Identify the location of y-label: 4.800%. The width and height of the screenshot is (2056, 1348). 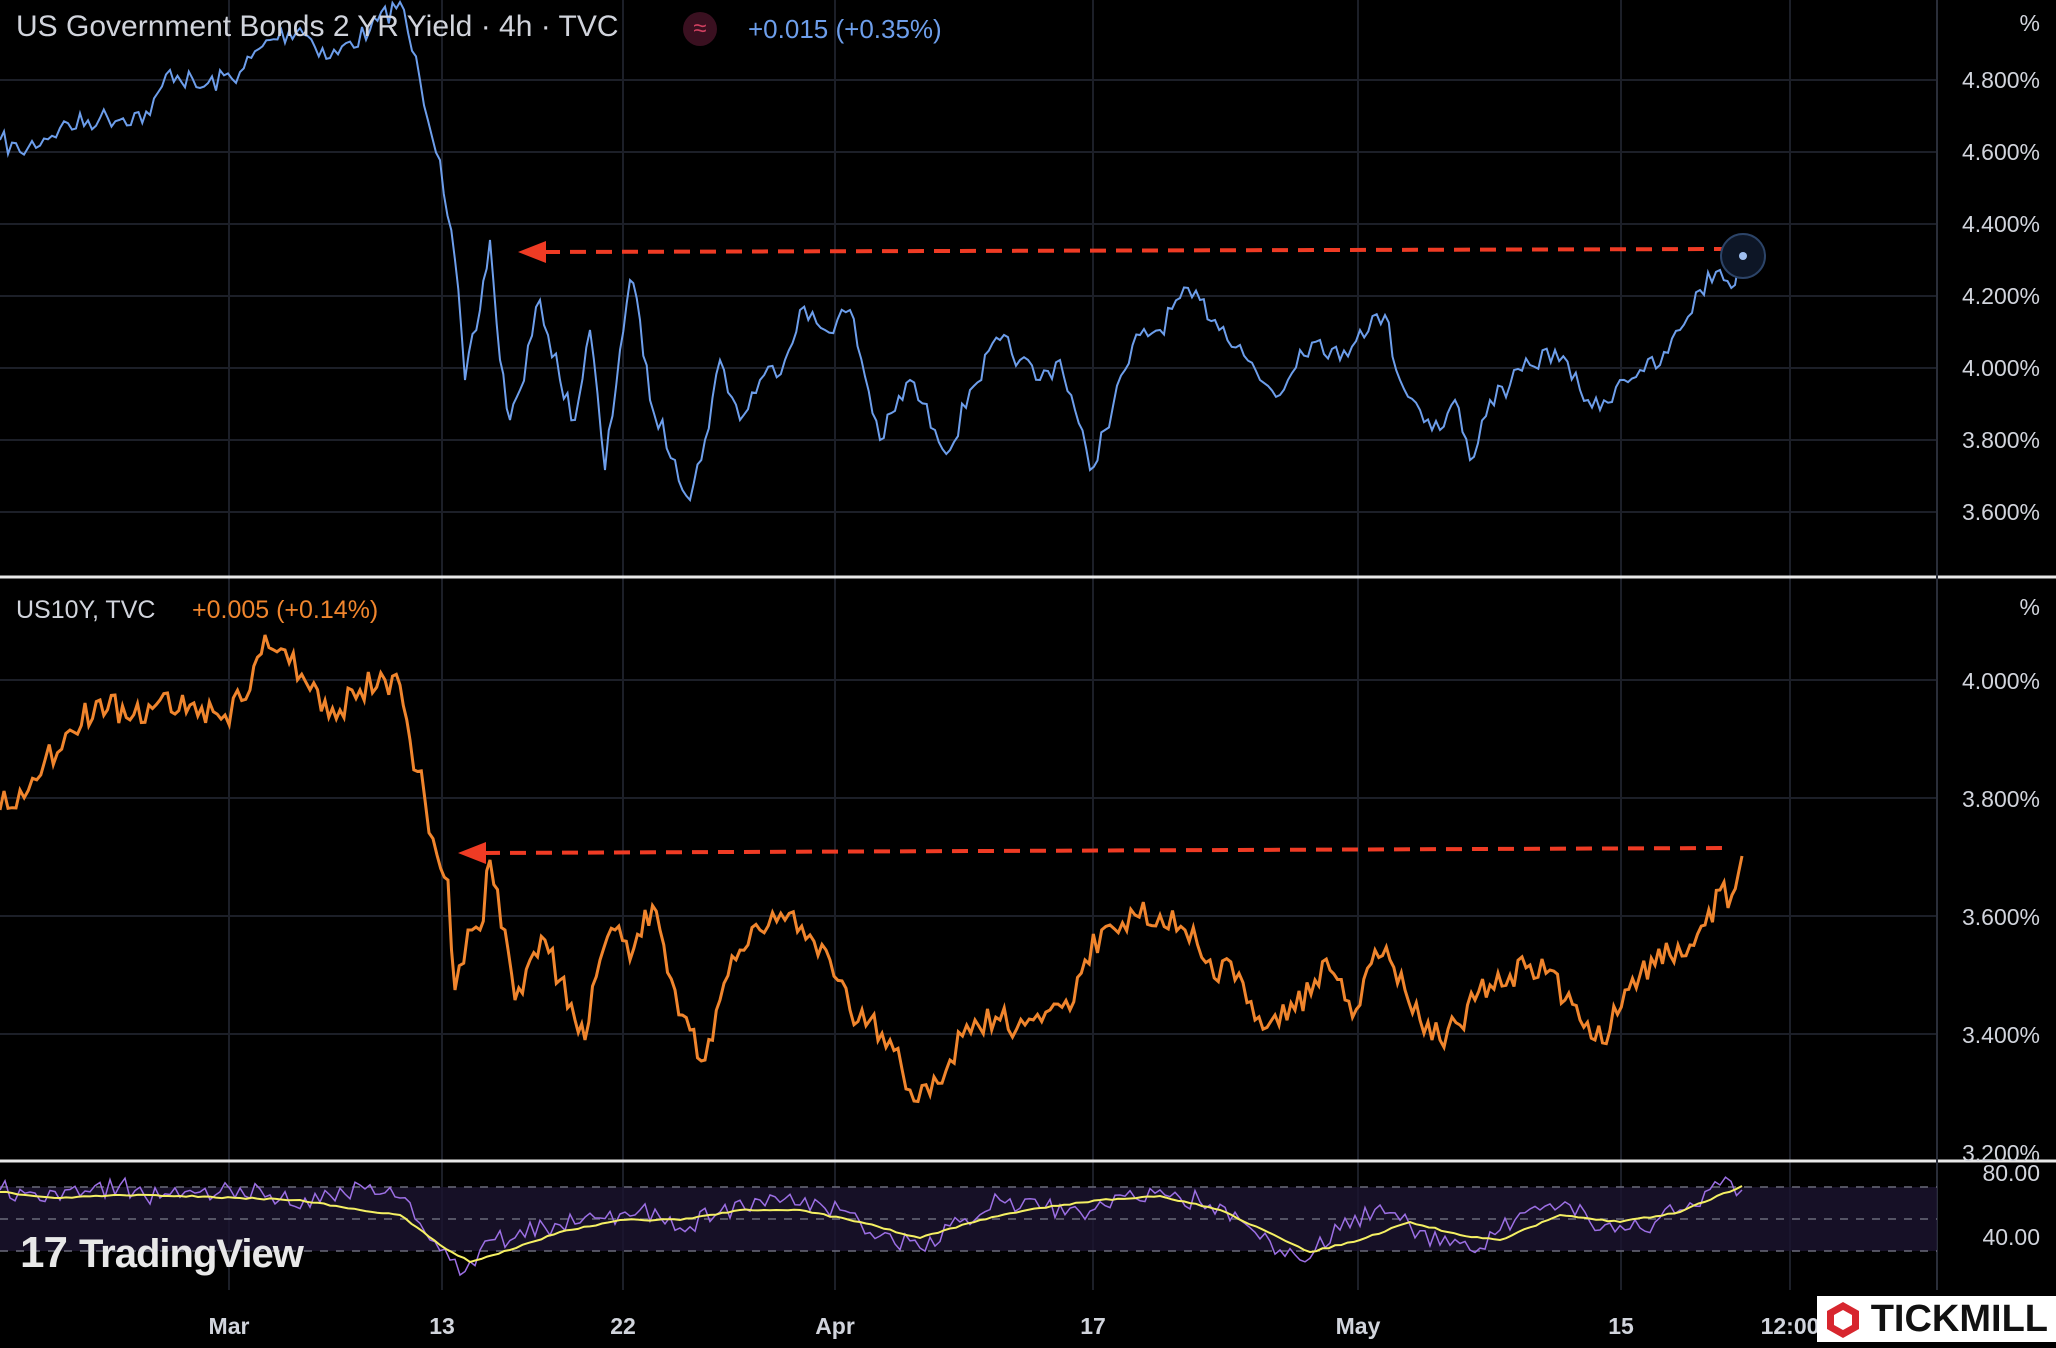
(2000, 80).